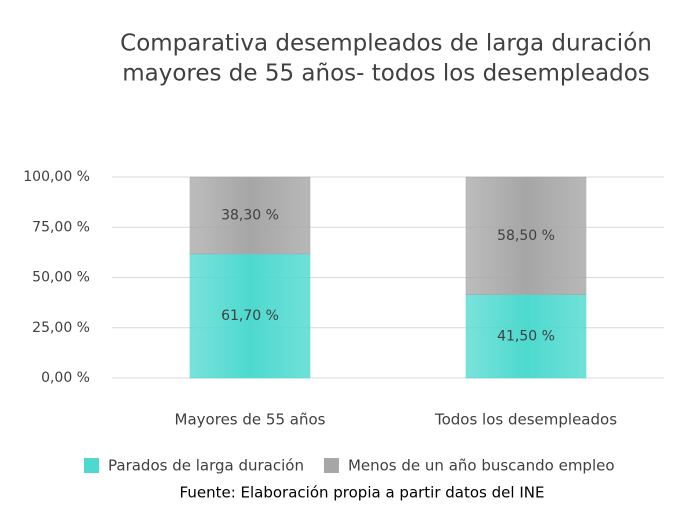 The width and height of the screenshot is (696, 522). Describe the element at coordinates (65, 378) in the screenshot. I see `y-tick-label: 0,00 %` at that location.